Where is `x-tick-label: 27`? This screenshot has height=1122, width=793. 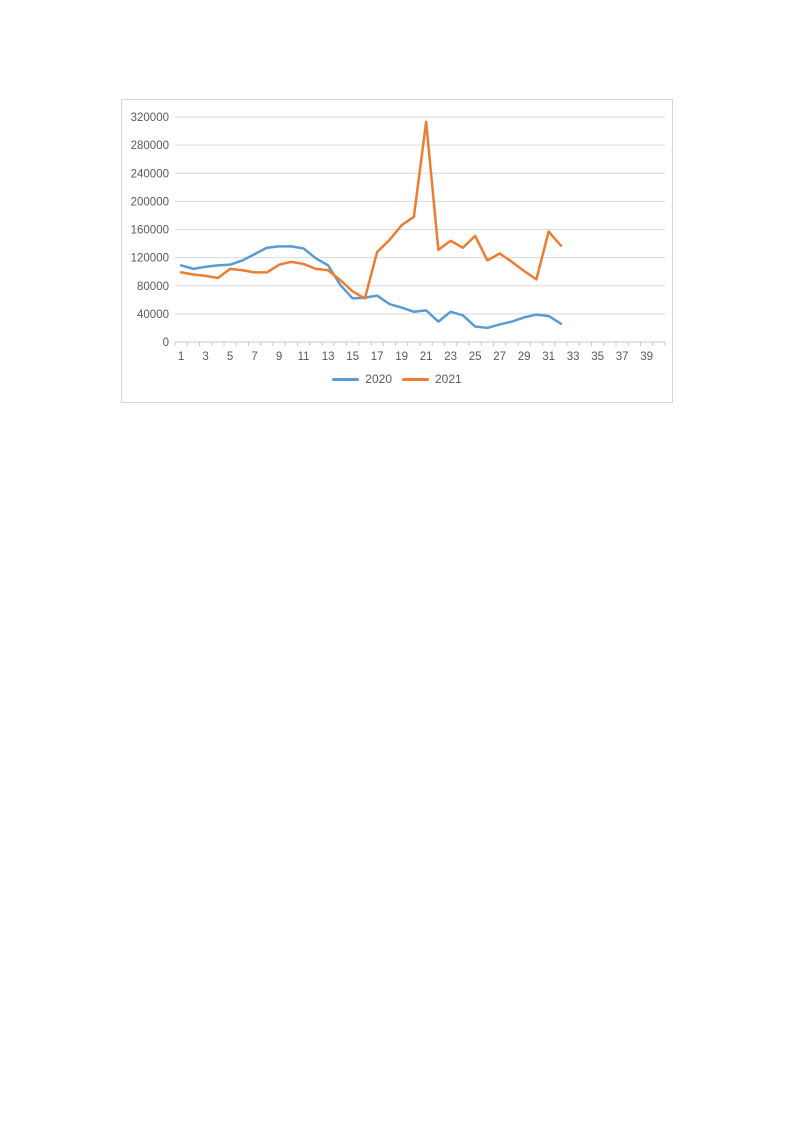
x-tick-label: 27 is located at coordinates (499, 357).